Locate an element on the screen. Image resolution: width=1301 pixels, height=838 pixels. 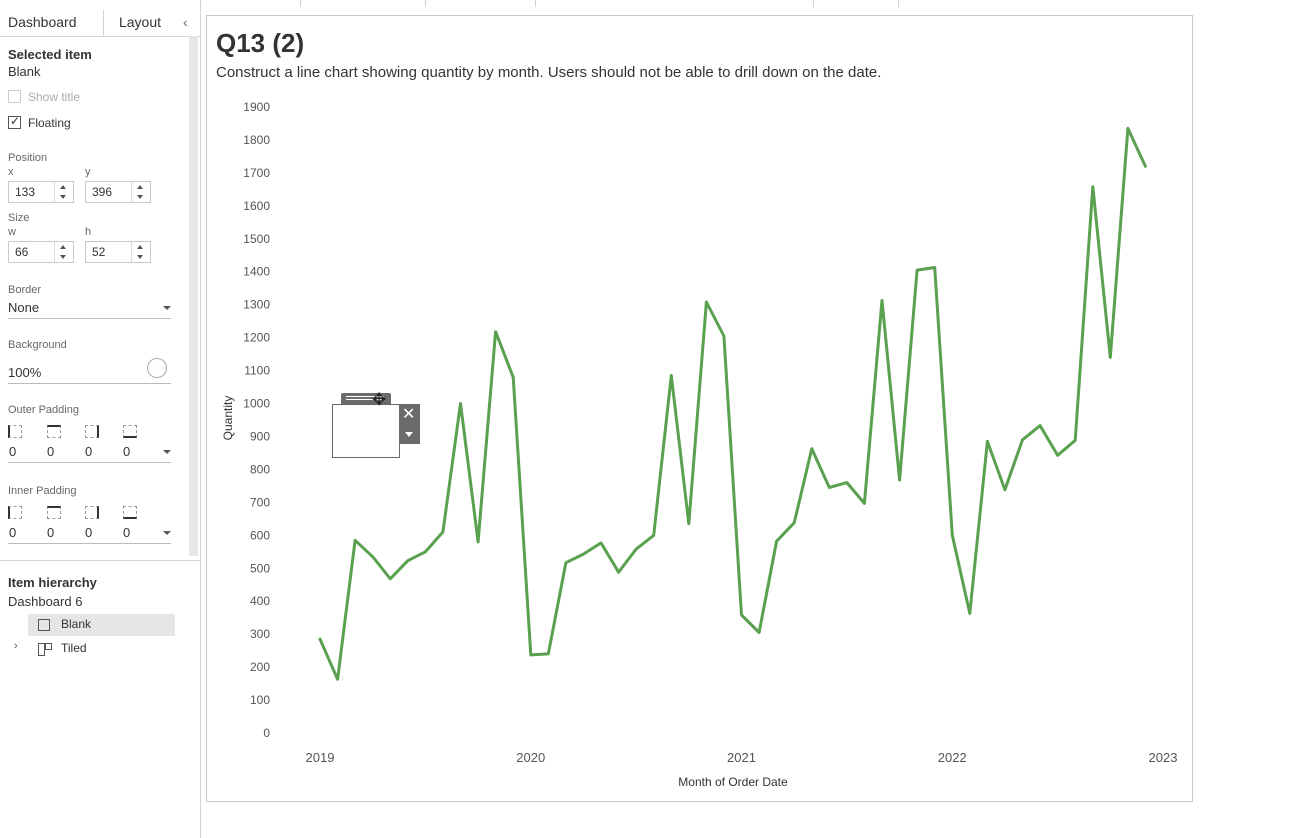
x-stepper-arrows is located at coordinates (63, 192).